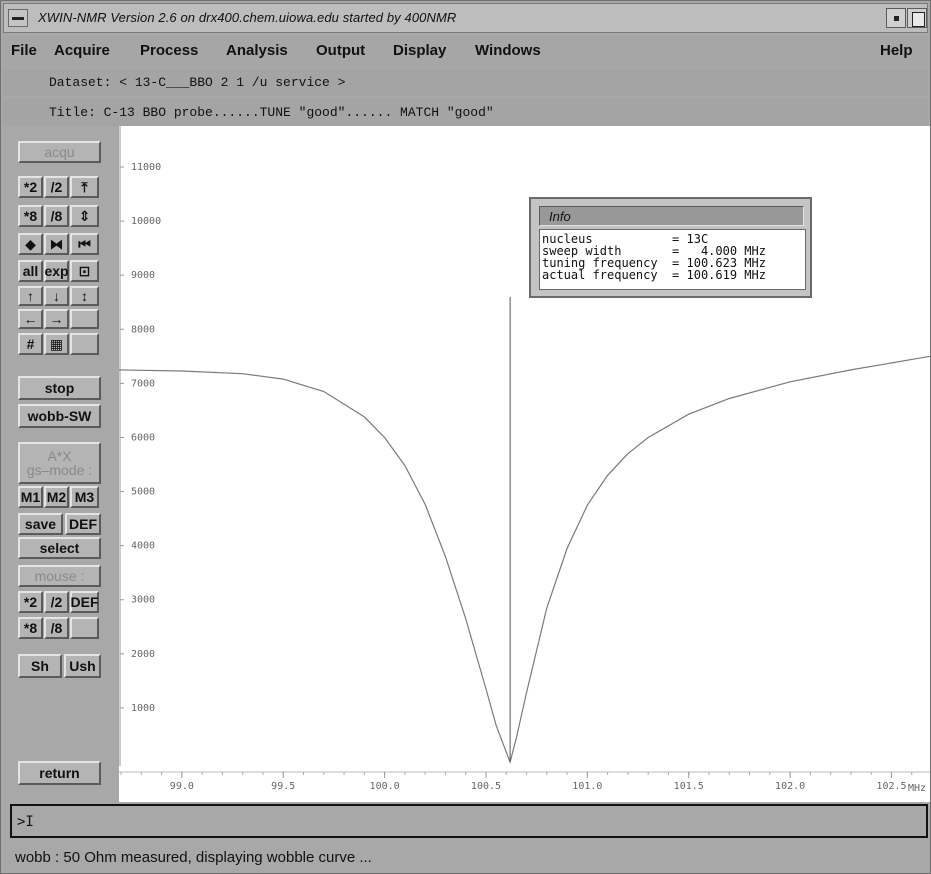 The width and height of the screenshot is (931, 874). I want to click on shift-up-icon: ↑, so click(30, 296).